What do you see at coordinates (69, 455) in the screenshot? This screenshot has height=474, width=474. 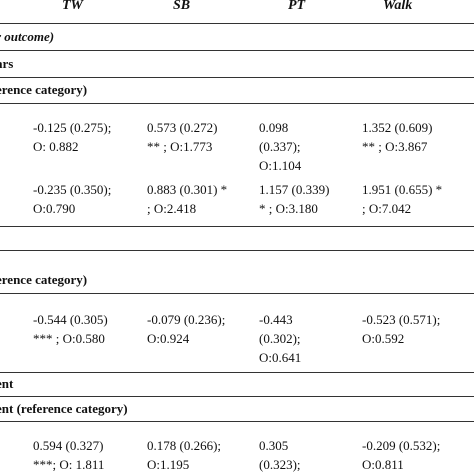 I see `table-cell-tw: 0.594 (0.327) ***; O: 1.811` at bounding box center [69, 455].